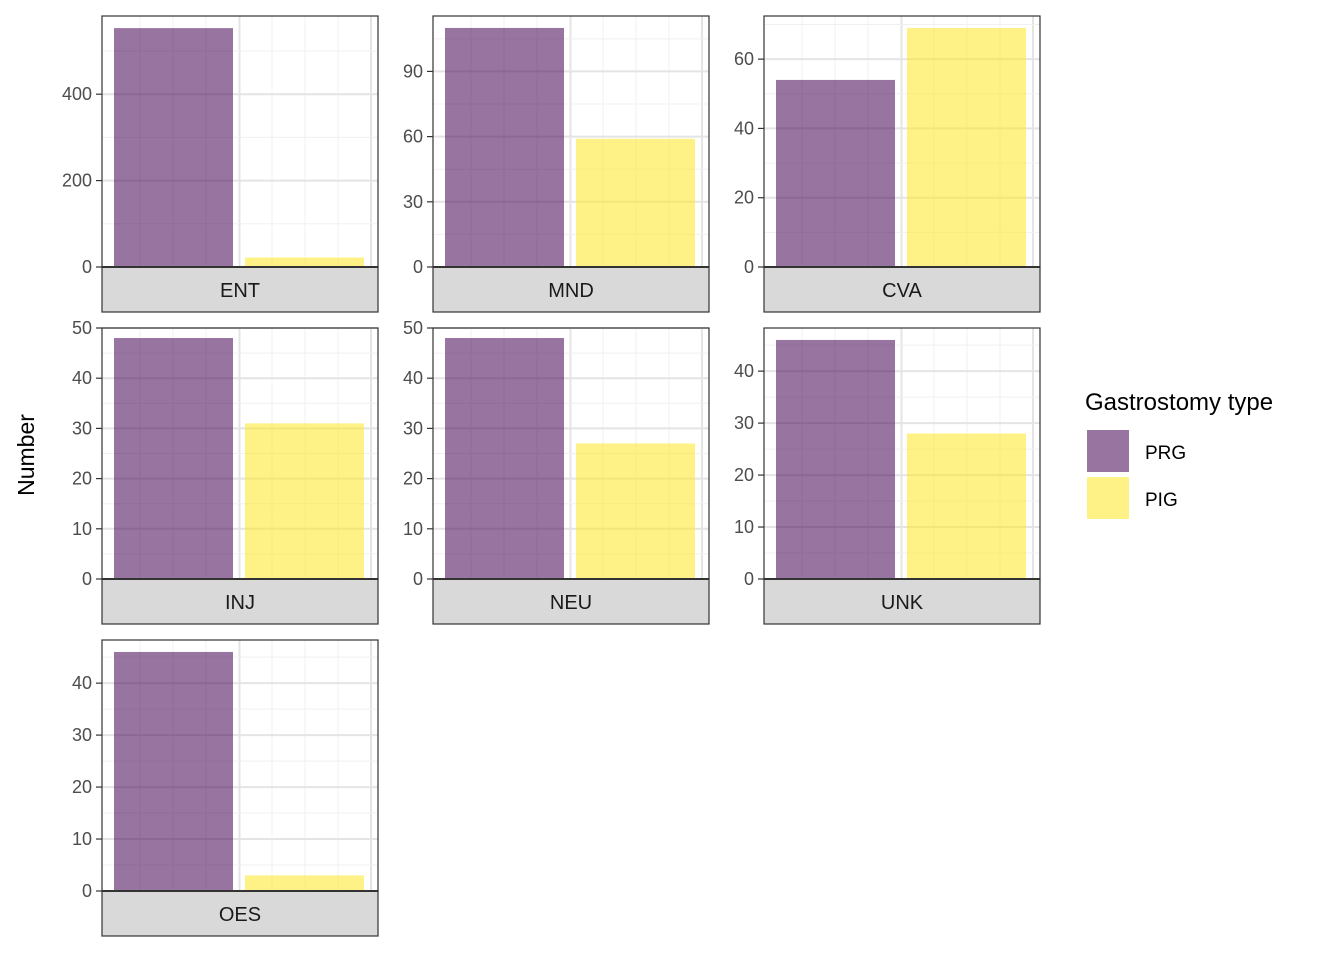 The width and height of the screenshot is (1344, 960). I want to click on y-axis-title: Number, so click(26, 455).